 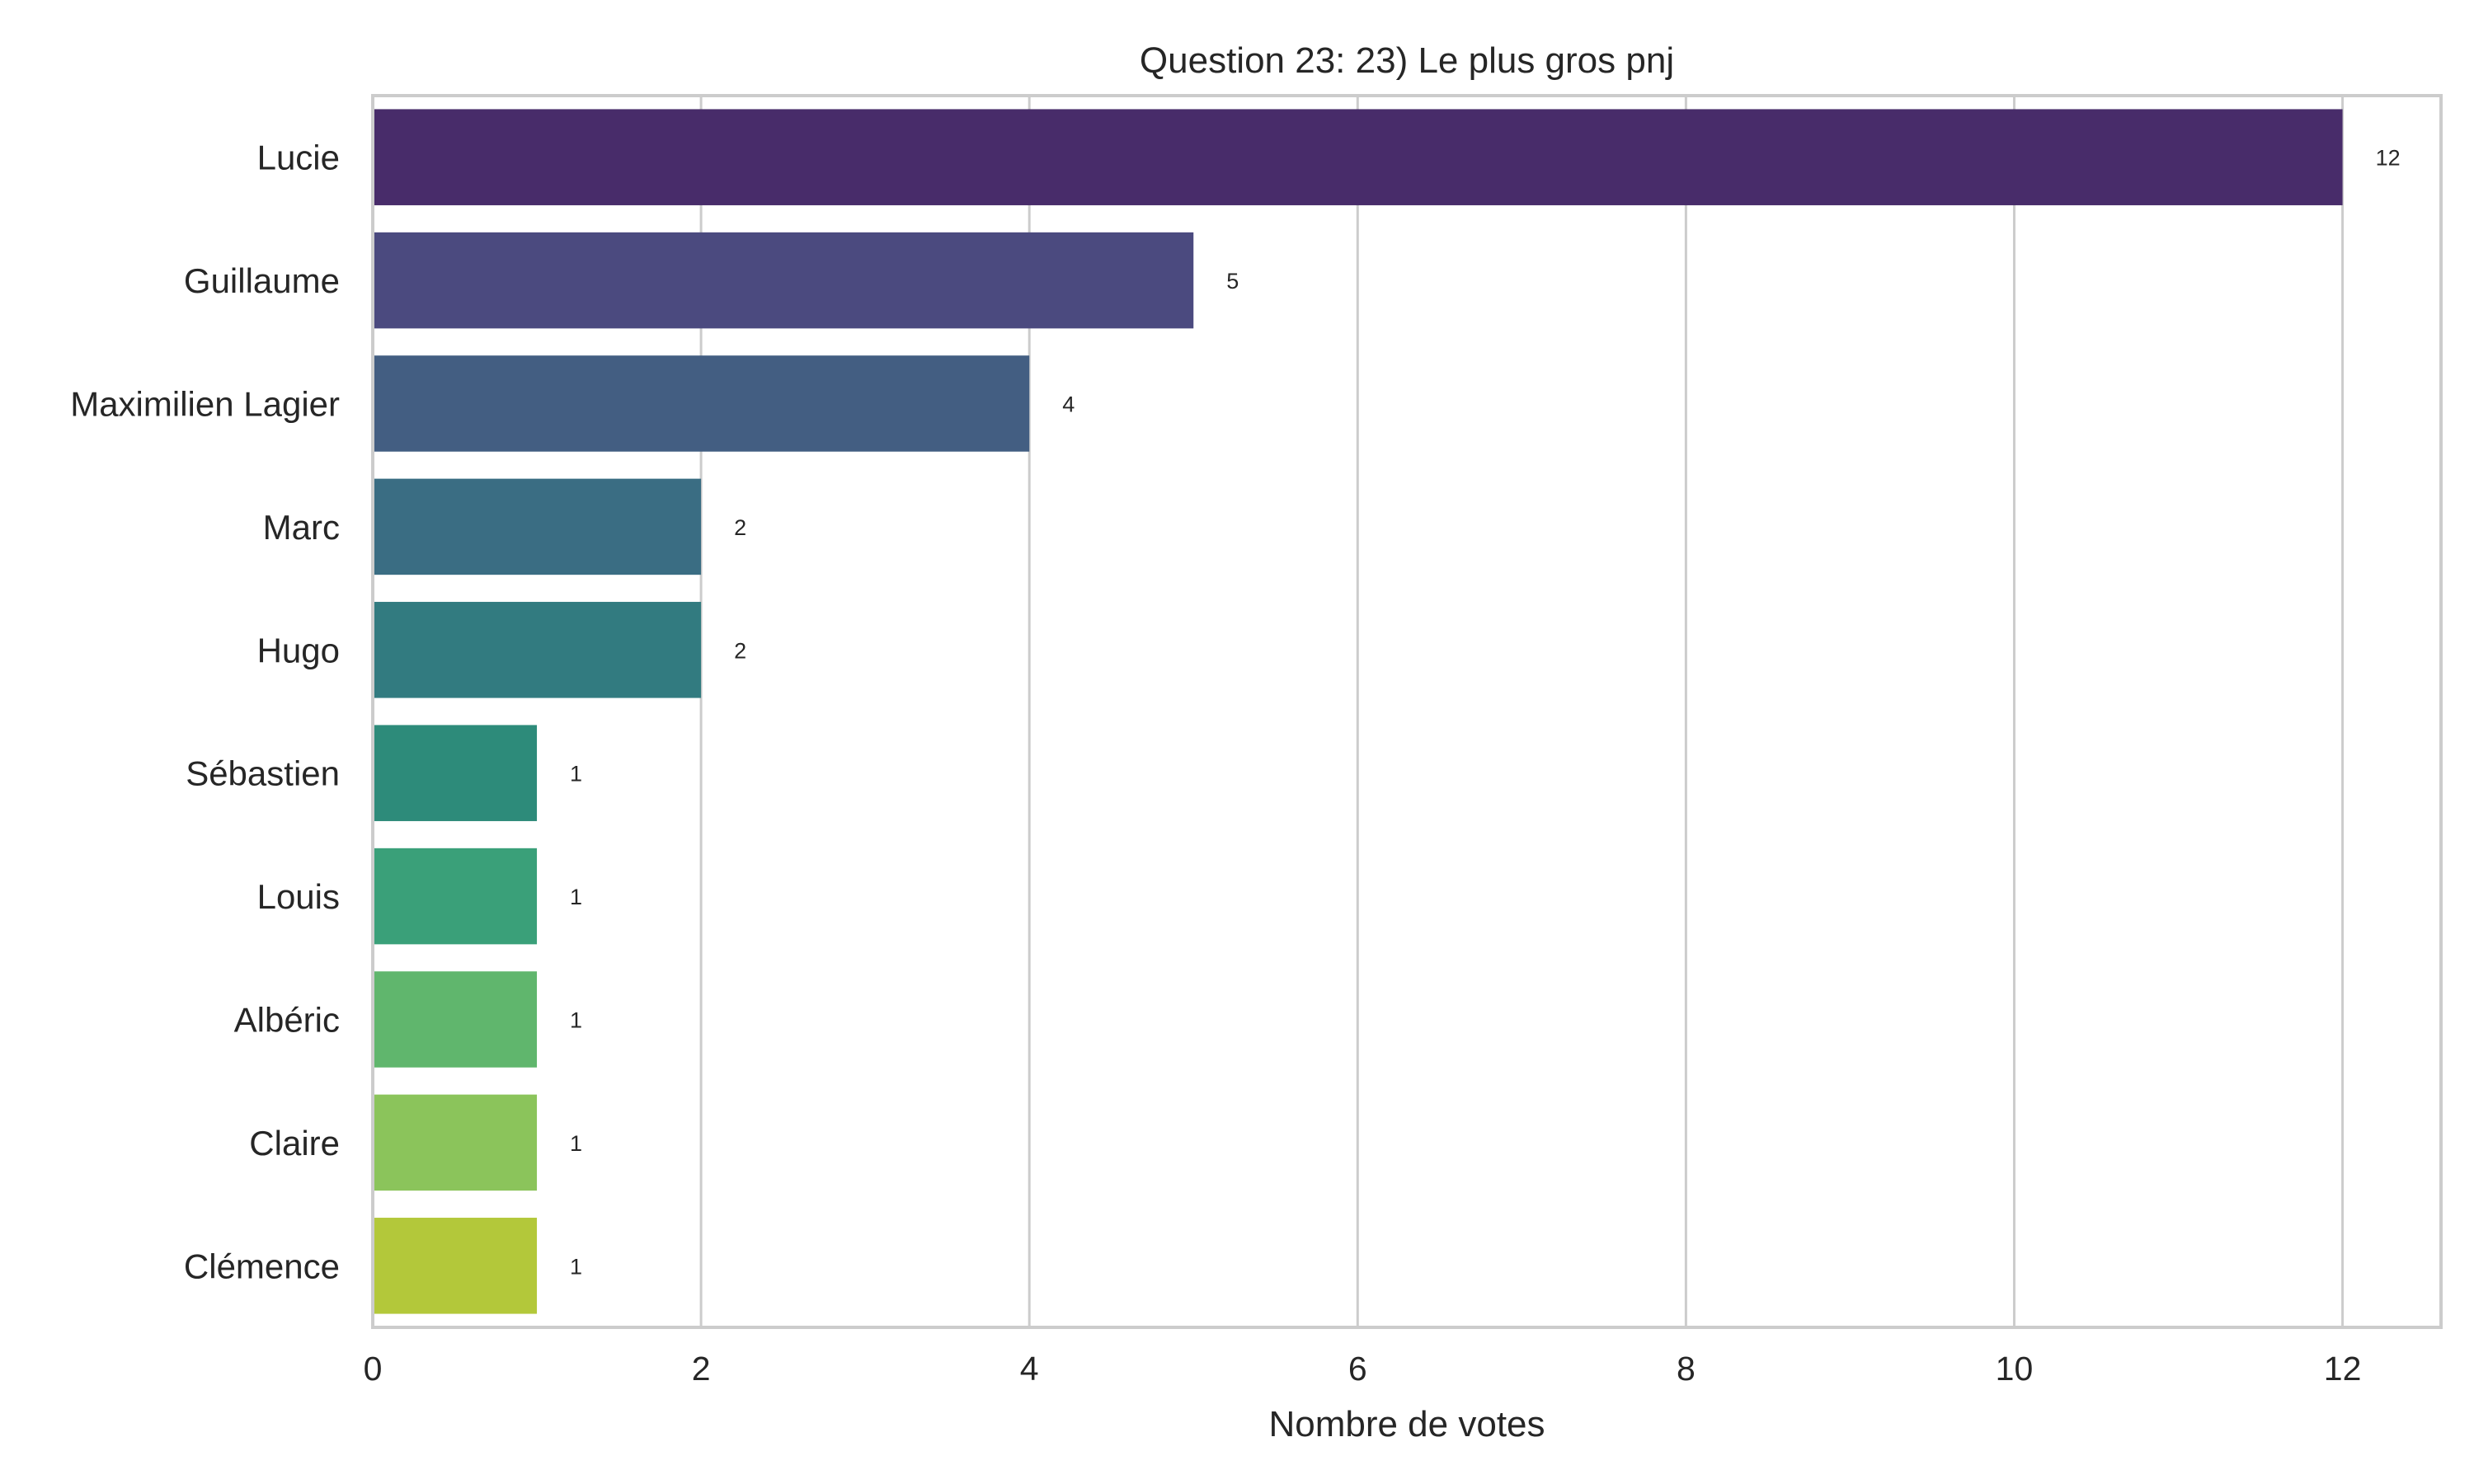 I want to click on x-tick-label: 12, so click(x=2343, y=1369).